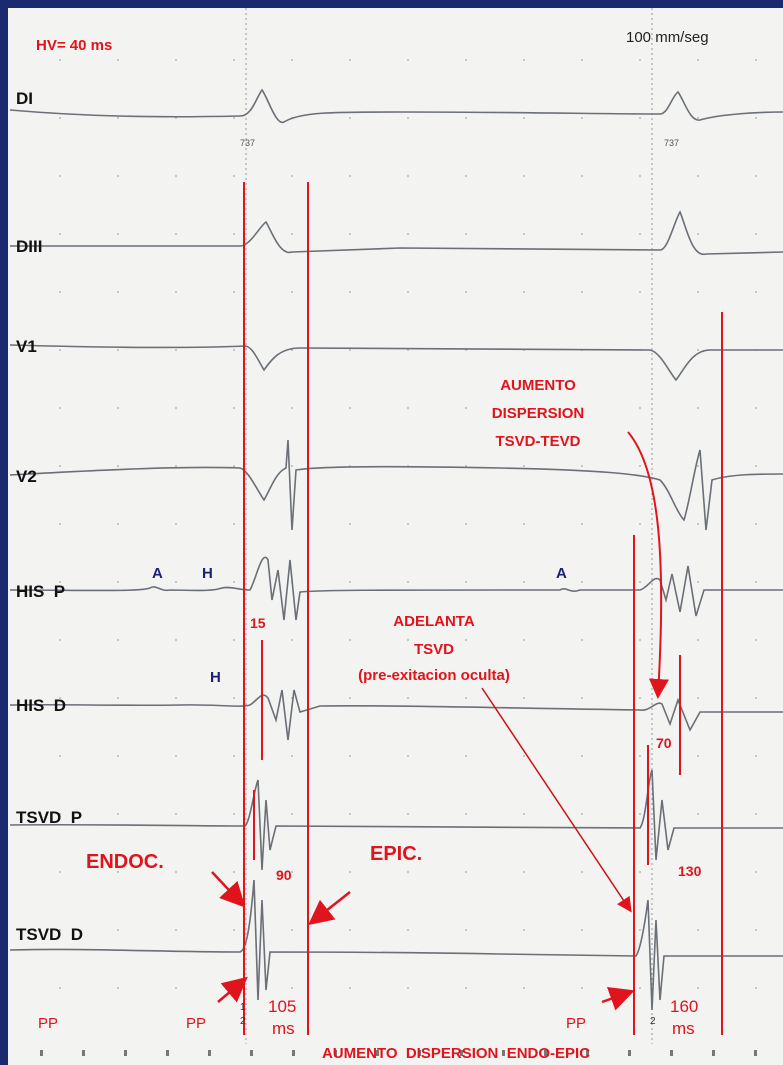 Image resolution: width=783 pixels, height=1065 pixels. I want to click on annotation-epic: EPIC., so click(396, 854).